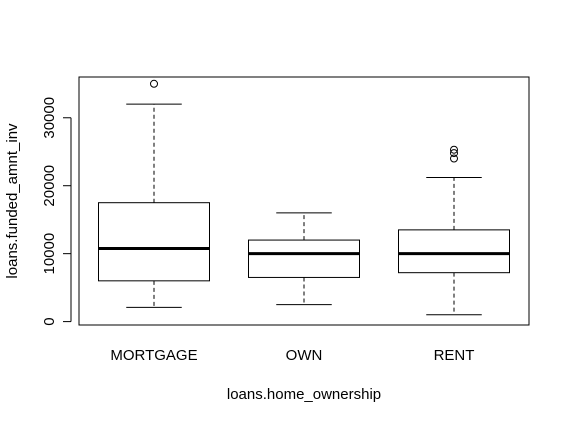  I want to click on x-tick-label: MORTGAGE, so click(153, 355).